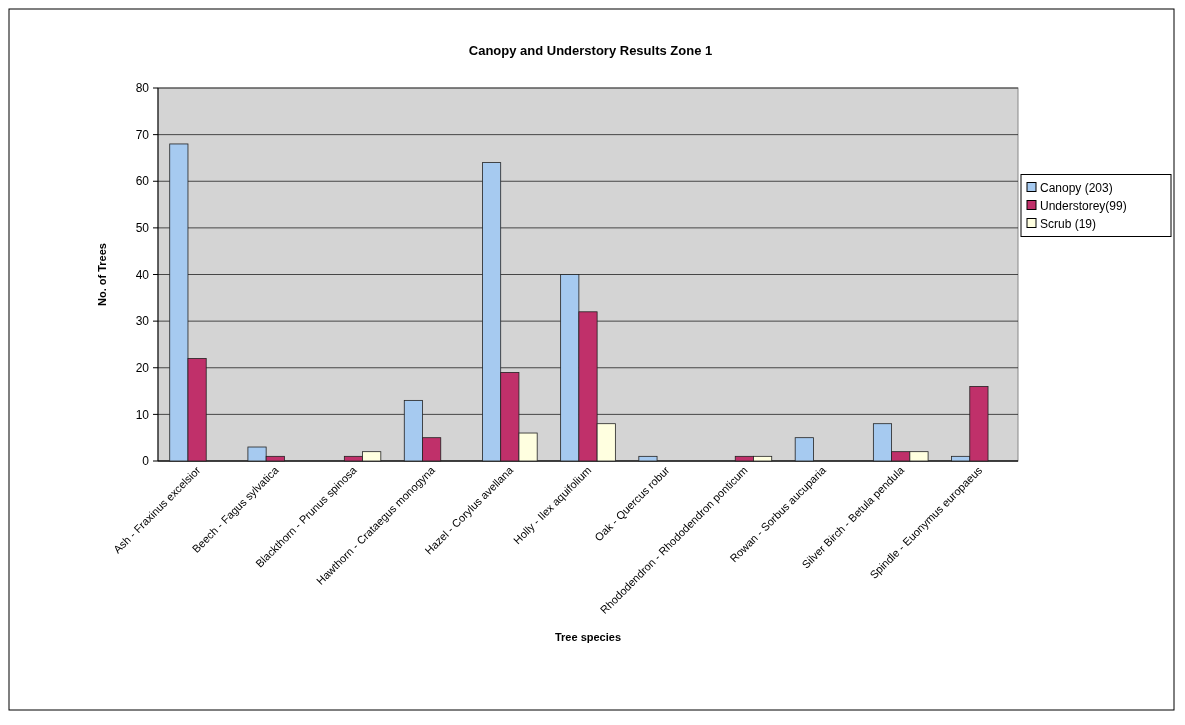  I want to click on y-tick-label: 50, so click(142, 228).